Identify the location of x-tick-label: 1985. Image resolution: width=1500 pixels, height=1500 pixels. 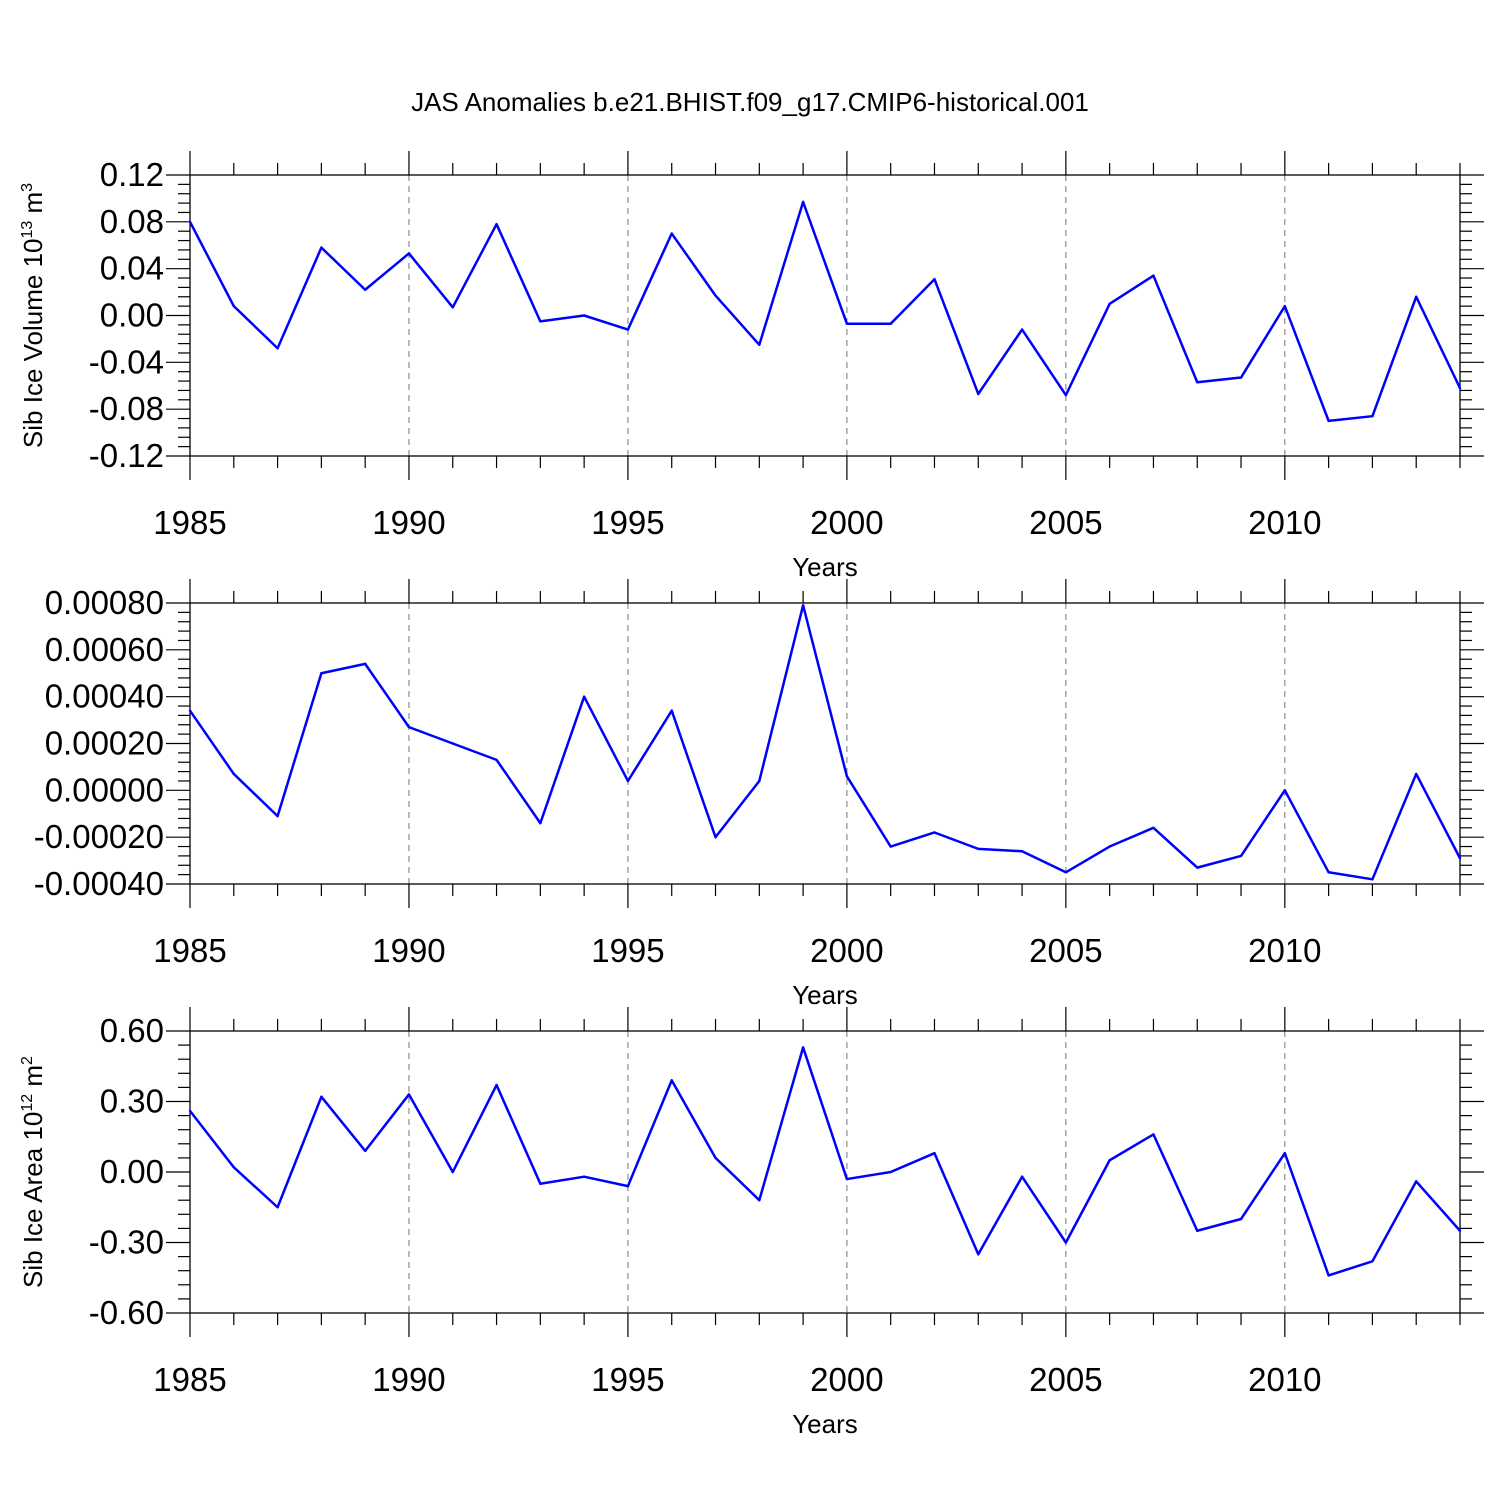
(189, 950).